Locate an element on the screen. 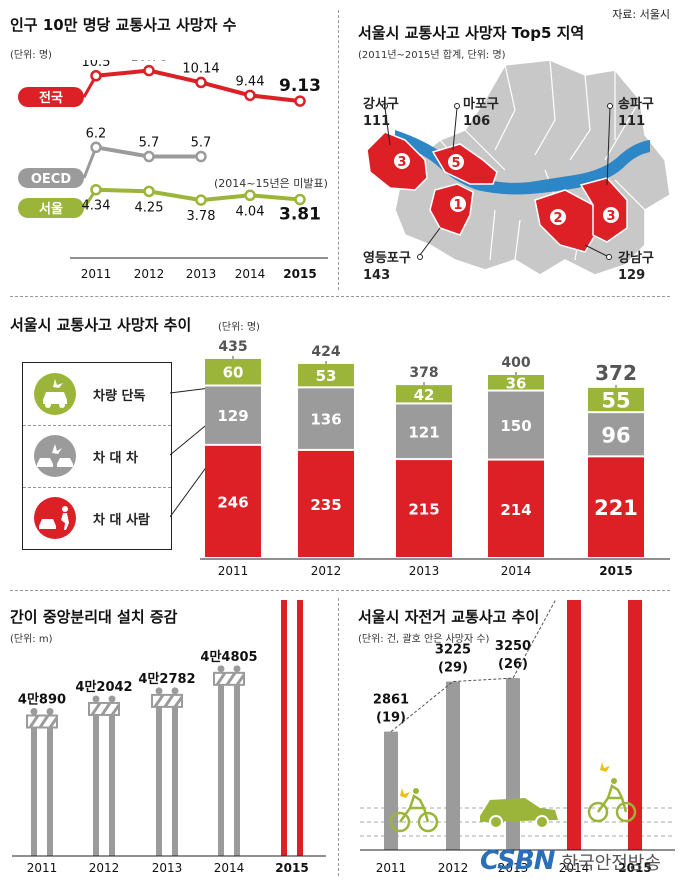 The height and width of the screenshot is (886, 680). rank-marker-yeongdeungpo: 1 is located at coordinates (458, 204).